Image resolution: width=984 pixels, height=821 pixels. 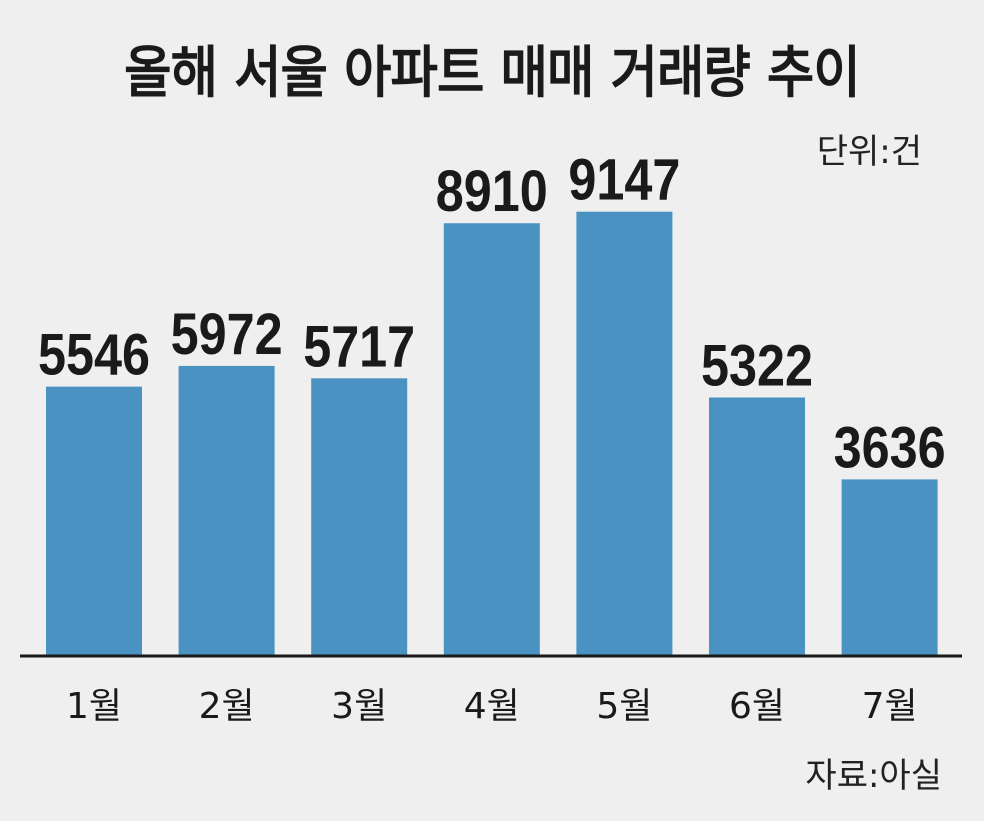 I want to click on value-label-1: 5546, so click(x=94, y=355).